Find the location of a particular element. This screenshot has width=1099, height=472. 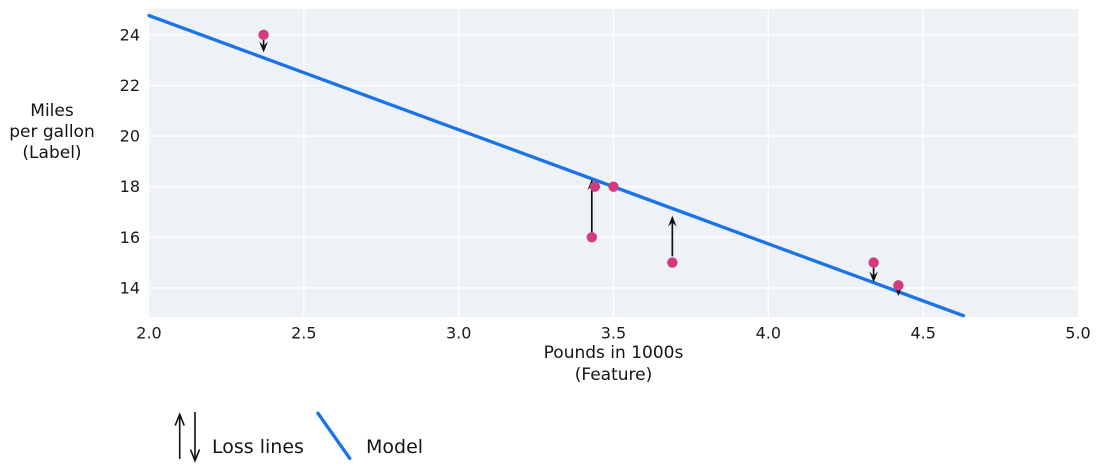

legend-label-loss-lines: Loss lines is located at coordinates (258, 447).